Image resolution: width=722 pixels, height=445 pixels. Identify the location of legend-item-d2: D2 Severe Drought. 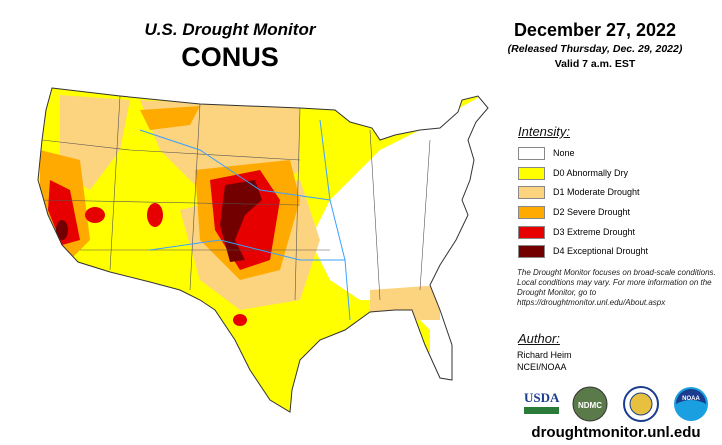
(574, 212).